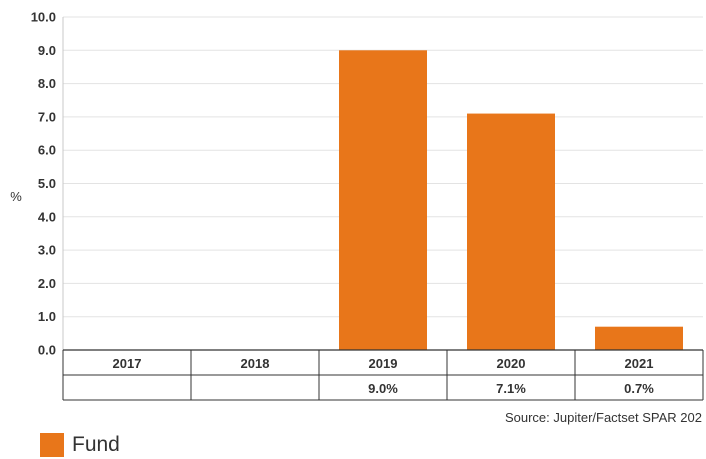  What do you see at coordinates (47, 316) in the screenshot?
I see `y-tick-label: 1.0` at bounding box center [47, 316].